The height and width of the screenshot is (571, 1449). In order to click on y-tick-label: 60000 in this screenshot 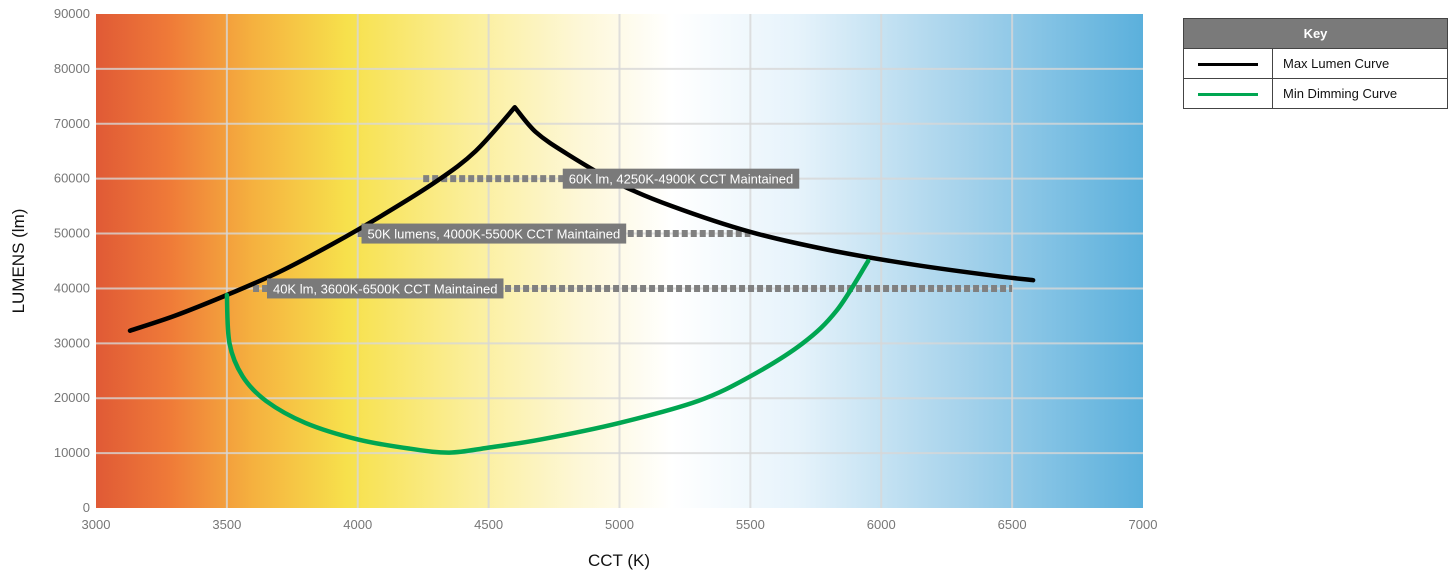, I will do `click(72, 178)`.